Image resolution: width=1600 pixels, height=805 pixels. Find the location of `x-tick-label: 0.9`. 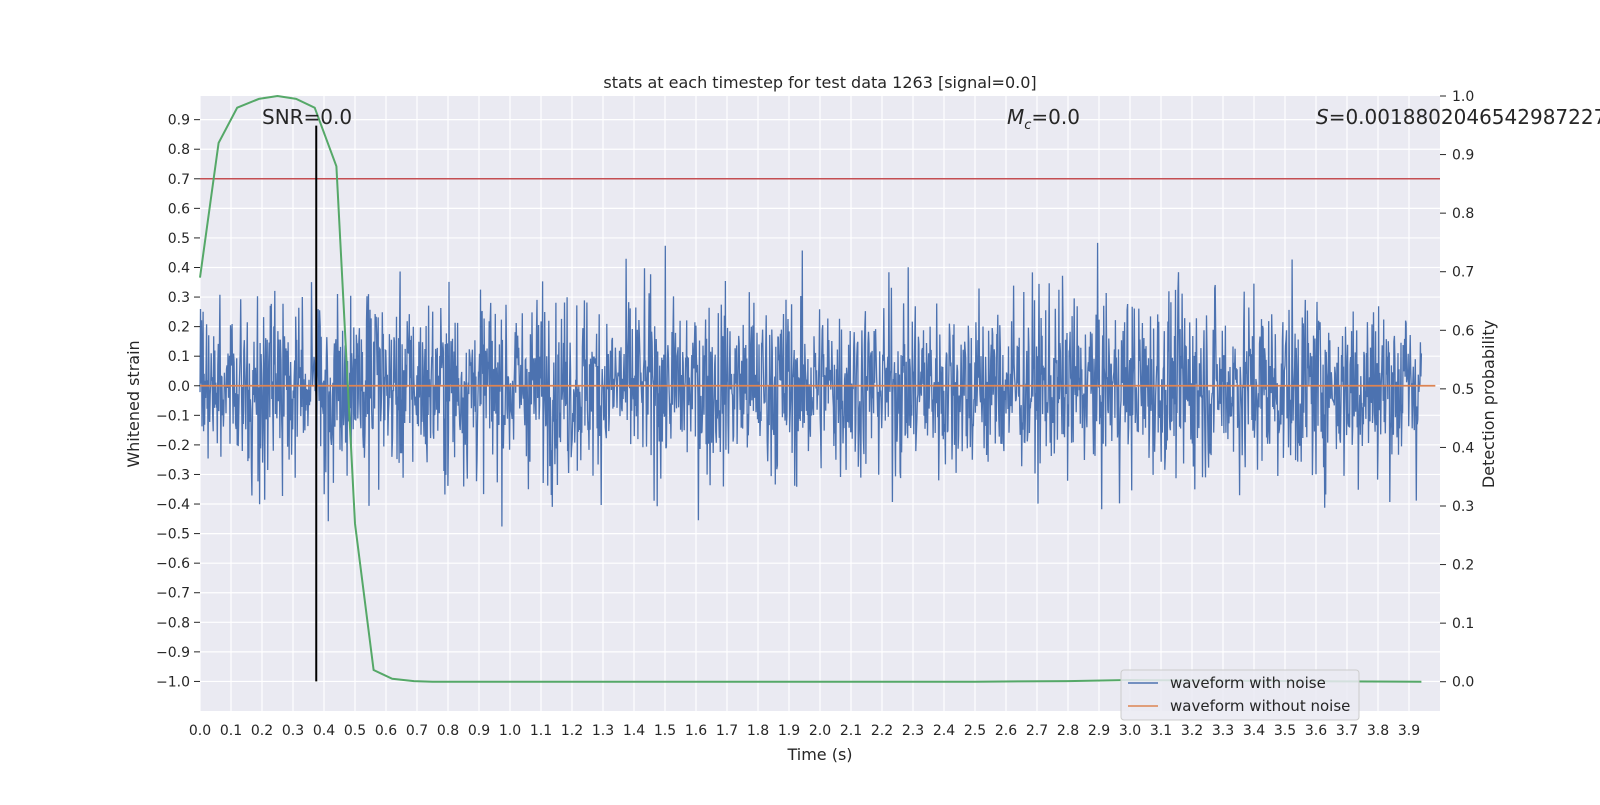

x-tick-label: 0.9 is located at coordinates (479, 731).